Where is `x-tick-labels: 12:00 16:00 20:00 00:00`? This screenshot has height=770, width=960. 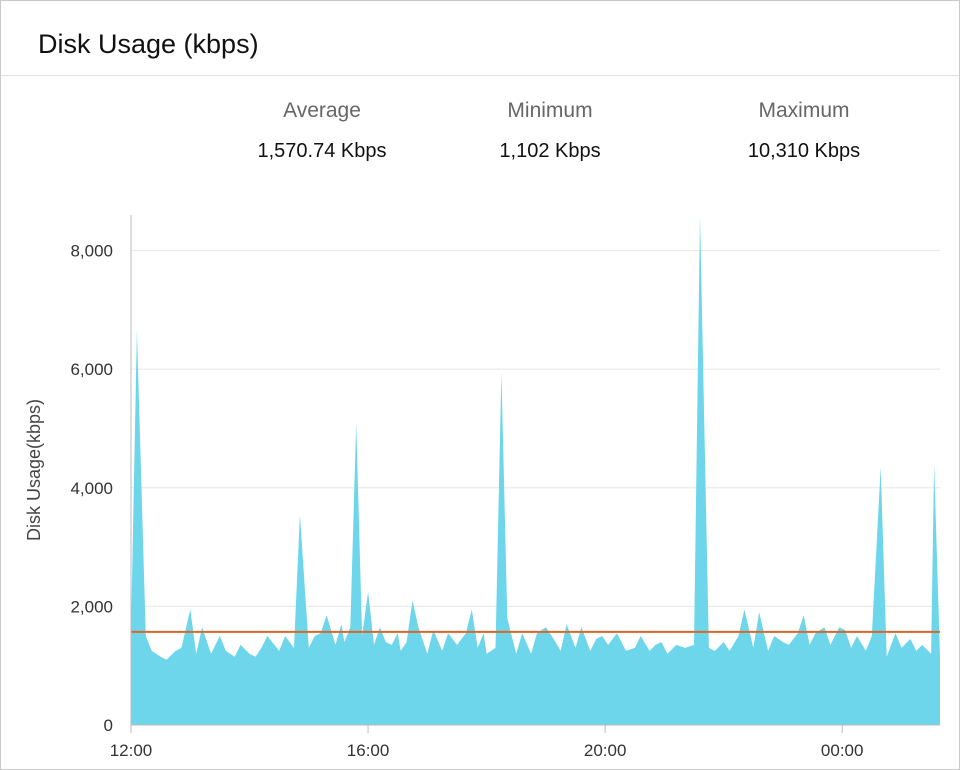
x-tick-labels: 12:00 16:00 20:00 00:00 is located at coordinates (487, 750).